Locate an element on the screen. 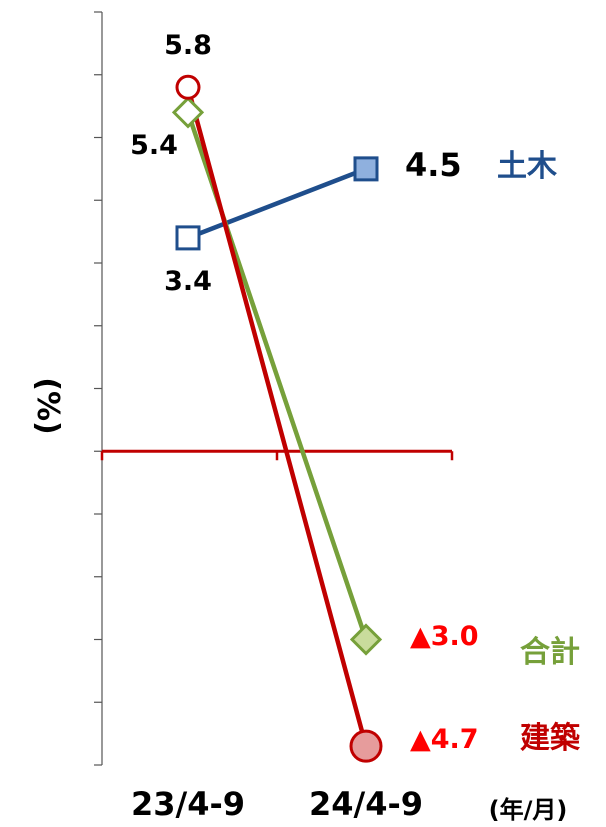 This screenshot has height=827, width=606. value-label-0-0: 3.4 is located at coordinates (188, 281).